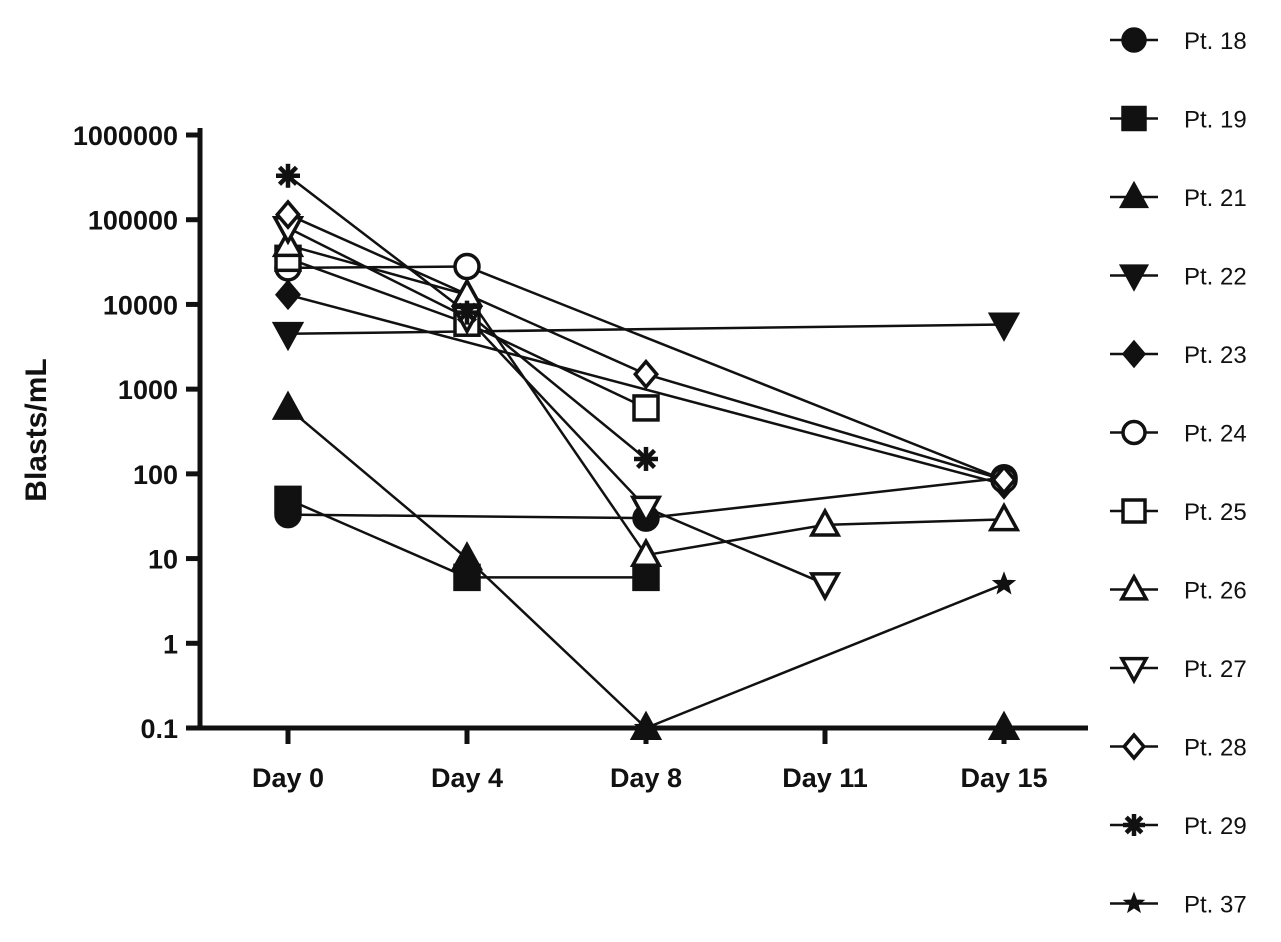  I want to click on x-axis-ticks: Day 0 Day 4 Day 8 Day 11 Day 15, so click(650, 760).